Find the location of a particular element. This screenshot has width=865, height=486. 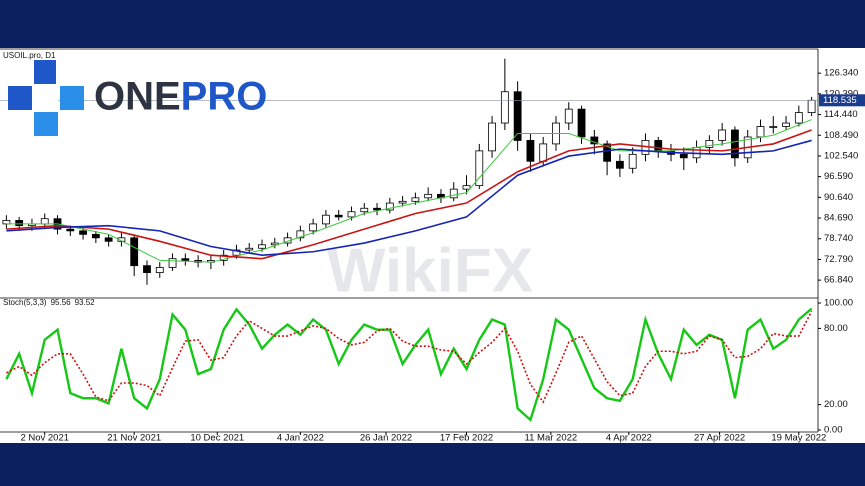

y-tick-label: 72.790 is located at coordinates (838, 259).